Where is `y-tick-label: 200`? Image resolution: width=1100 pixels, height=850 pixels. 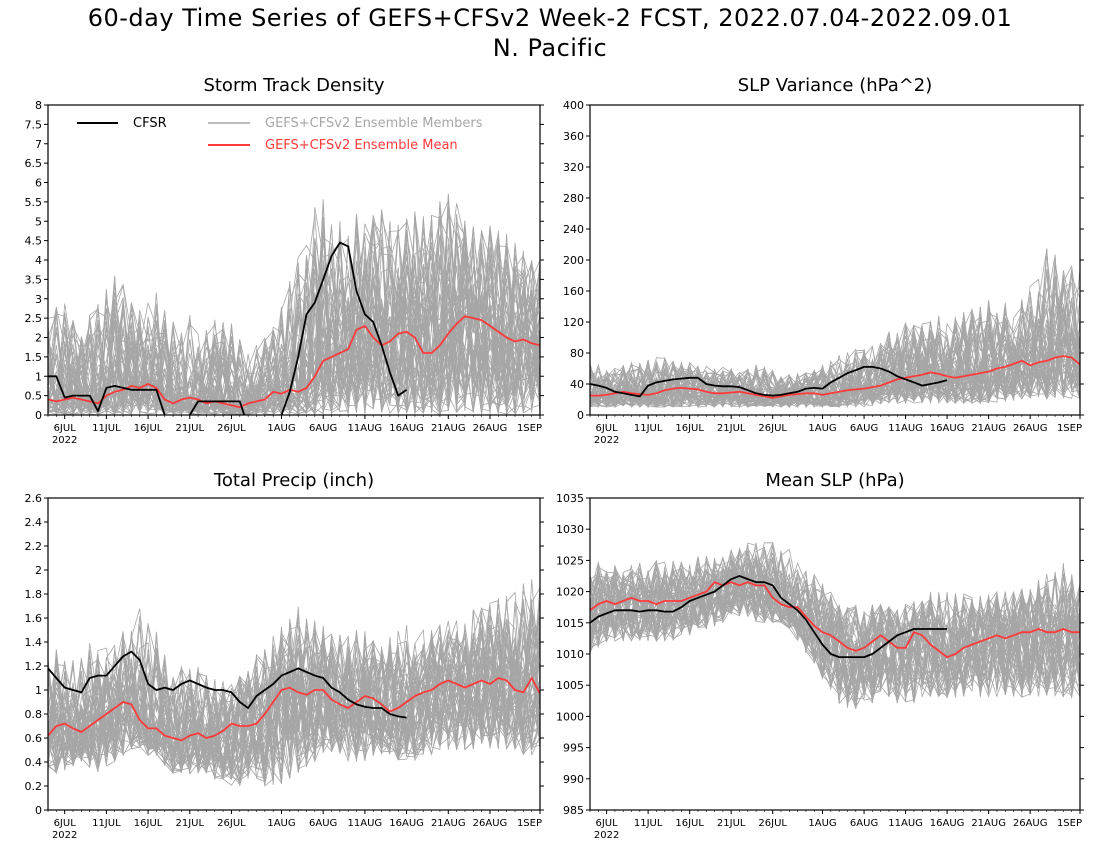 y-tick-label: 200 is located at coordinates (573, 260).